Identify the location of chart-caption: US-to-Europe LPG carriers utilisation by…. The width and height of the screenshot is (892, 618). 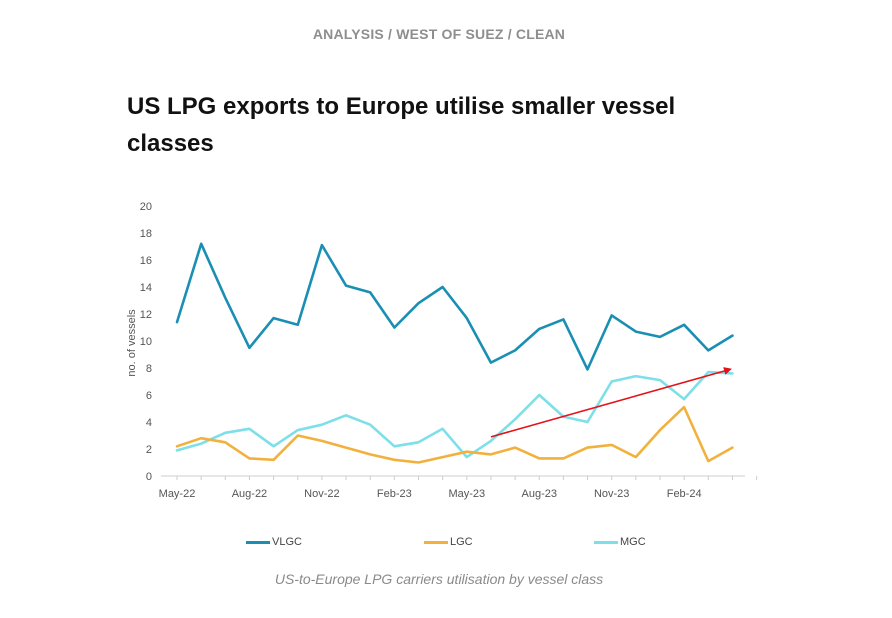
(439, 579).